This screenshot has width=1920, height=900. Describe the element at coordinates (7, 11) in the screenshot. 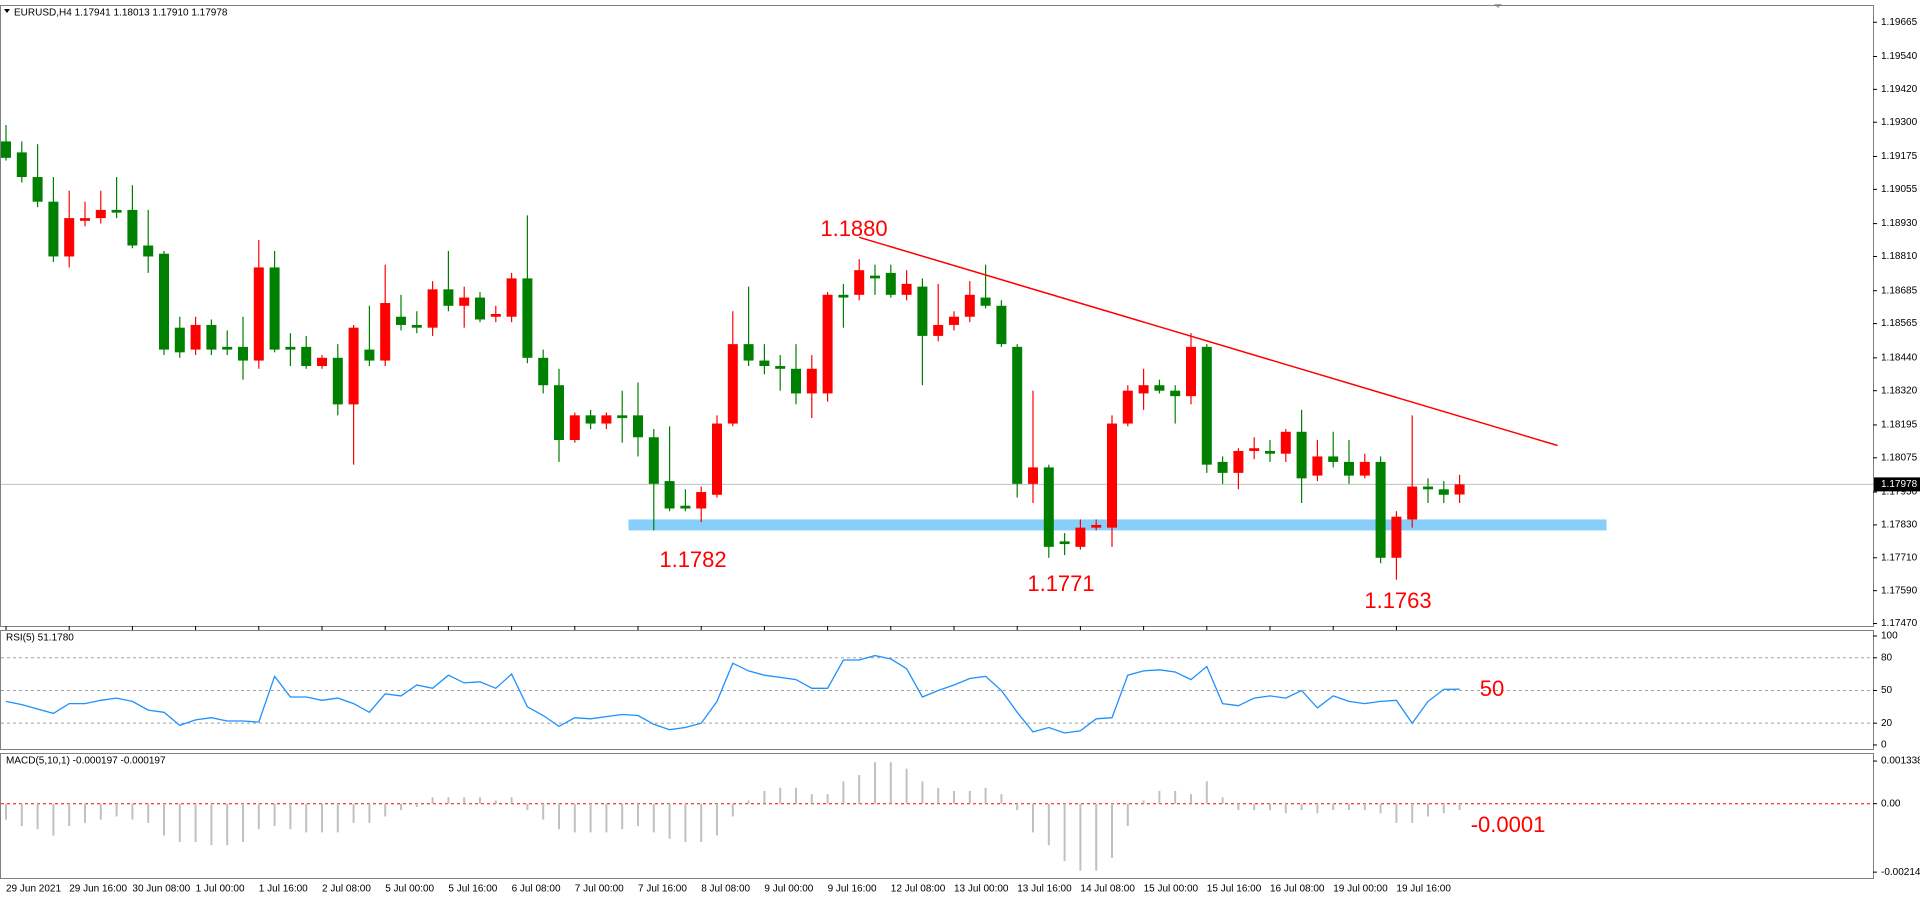

I see `menu-triangle` at that location.